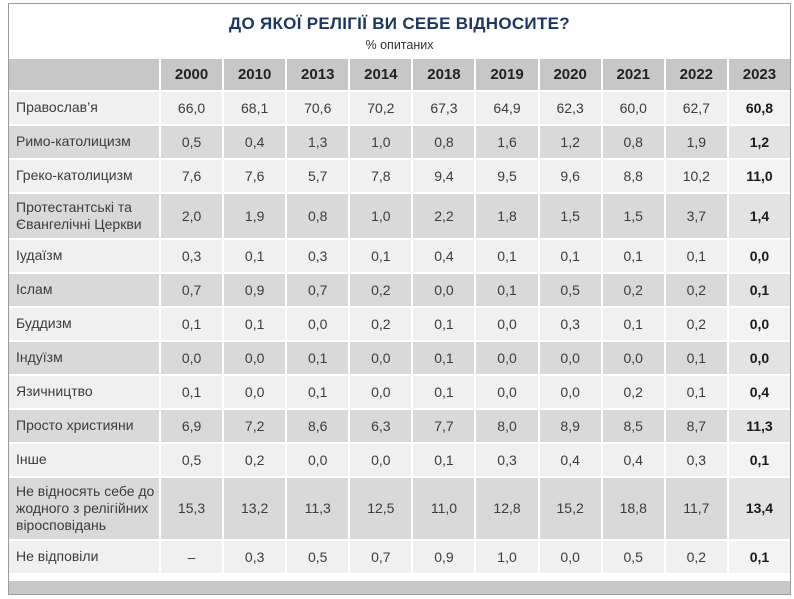 This screenshot has height=599, width=794. I want to click on year-header: 2022, so click(696, 74).